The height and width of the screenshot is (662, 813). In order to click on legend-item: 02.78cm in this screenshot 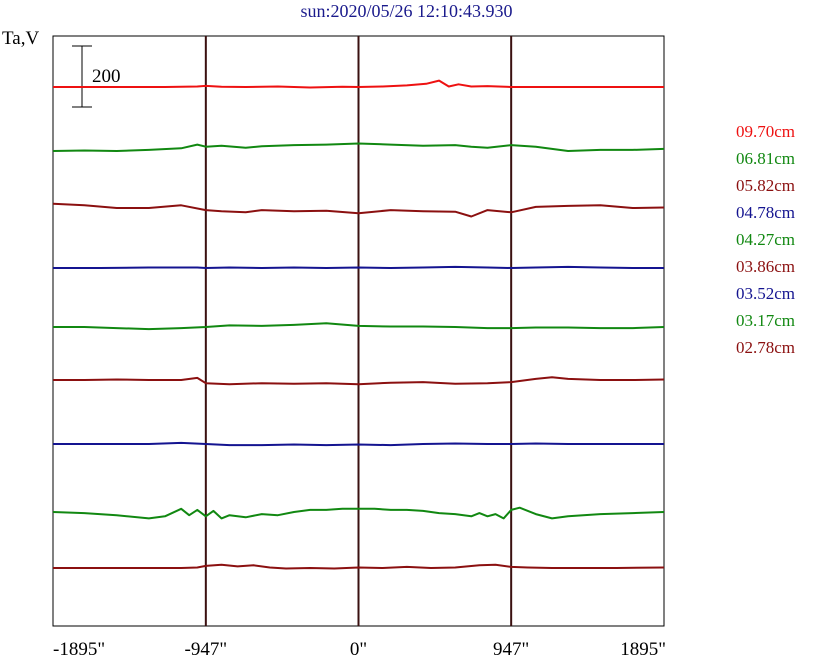, I will do `click(766, 347)`.